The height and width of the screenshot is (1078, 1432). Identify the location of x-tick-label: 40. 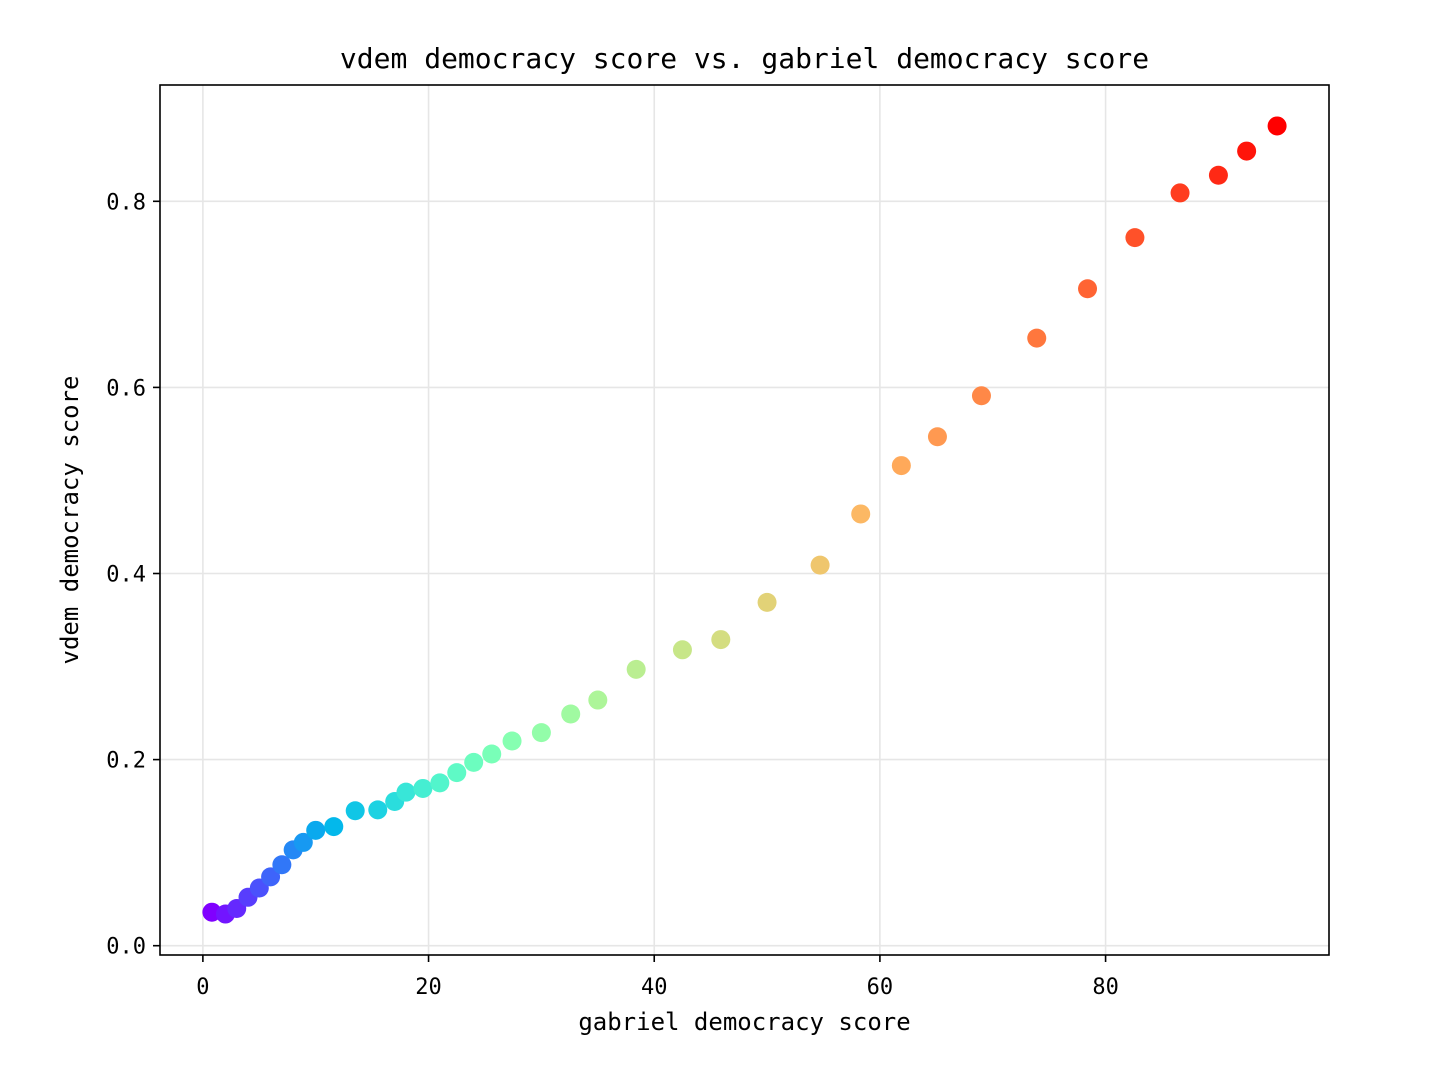
(654, 987).